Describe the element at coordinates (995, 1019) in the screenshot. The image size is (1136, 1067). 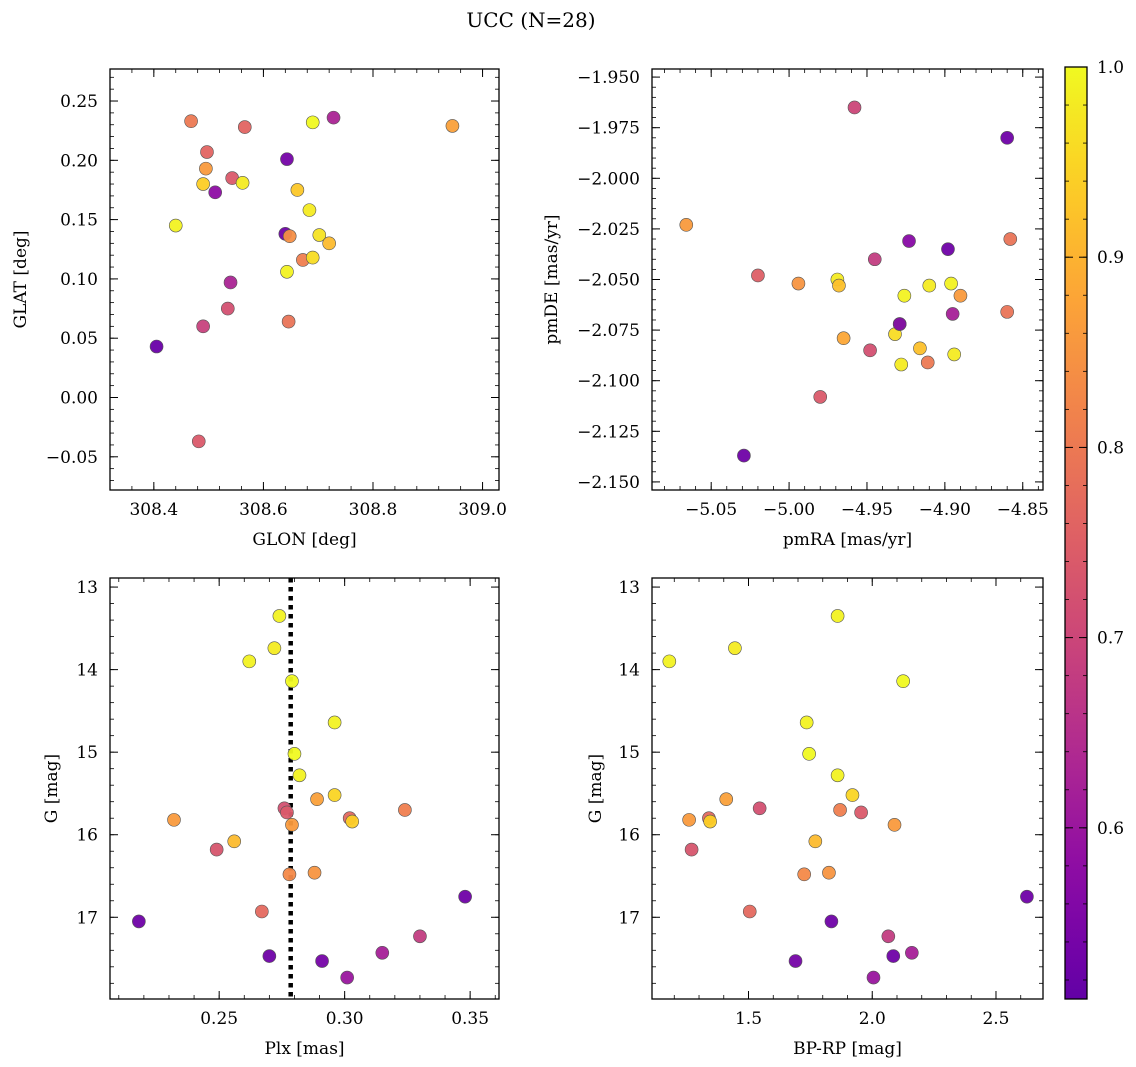
I see `x-tick-label: 2.5` at that location.